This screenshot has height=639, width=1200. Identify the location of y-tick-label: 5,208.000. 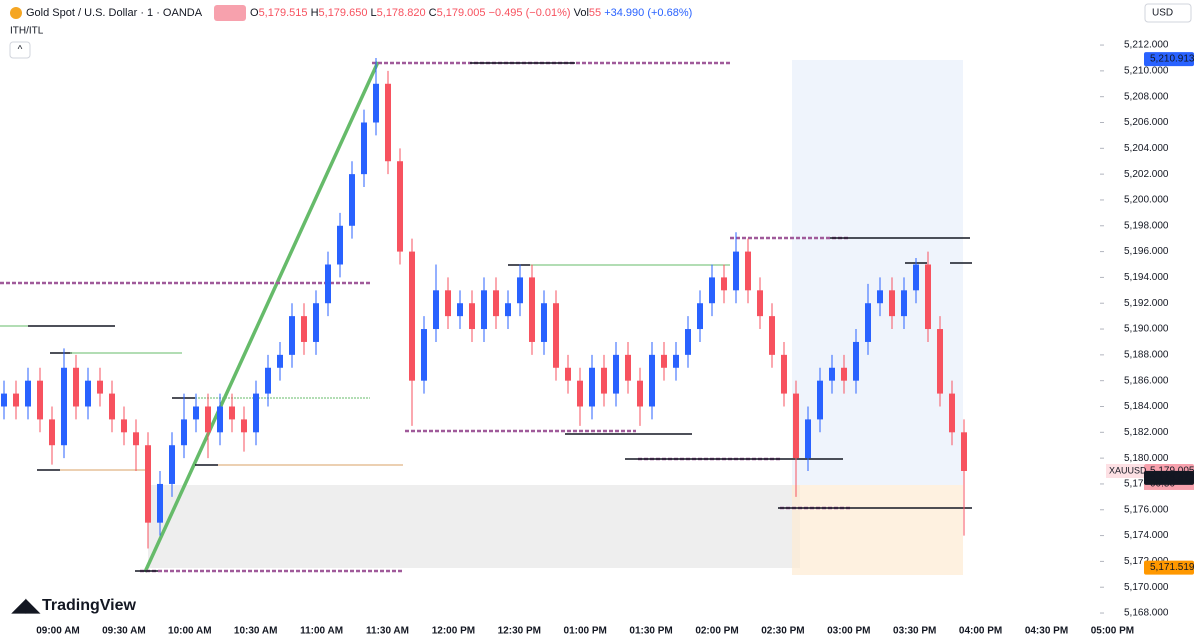
(1146, 96).